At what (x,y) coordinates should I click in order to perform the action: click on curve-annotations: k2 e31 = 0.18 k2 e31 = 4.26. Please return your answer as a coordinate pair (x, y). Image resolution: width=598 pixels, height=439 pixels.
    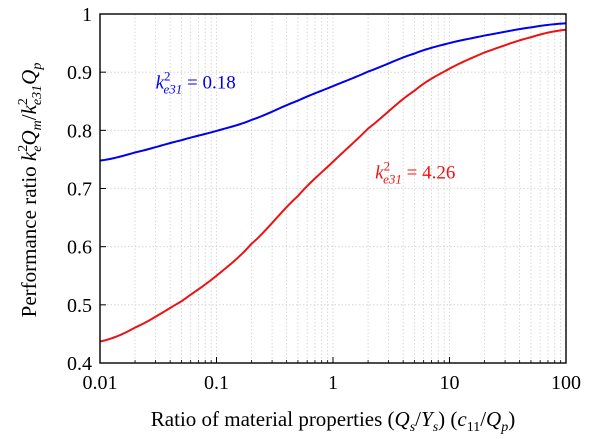
    Looking at the image, I should click on (306, 127).